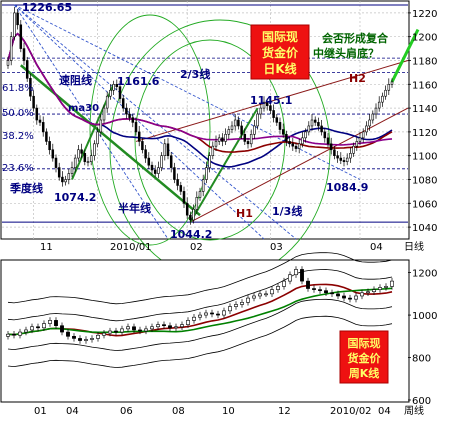 This screenshot has height=422, width=450. What do you see at coordinates (72, 411) in the screenshot?
I see `weekly-x-tick-label: 04` at bounding box center [72, 411].